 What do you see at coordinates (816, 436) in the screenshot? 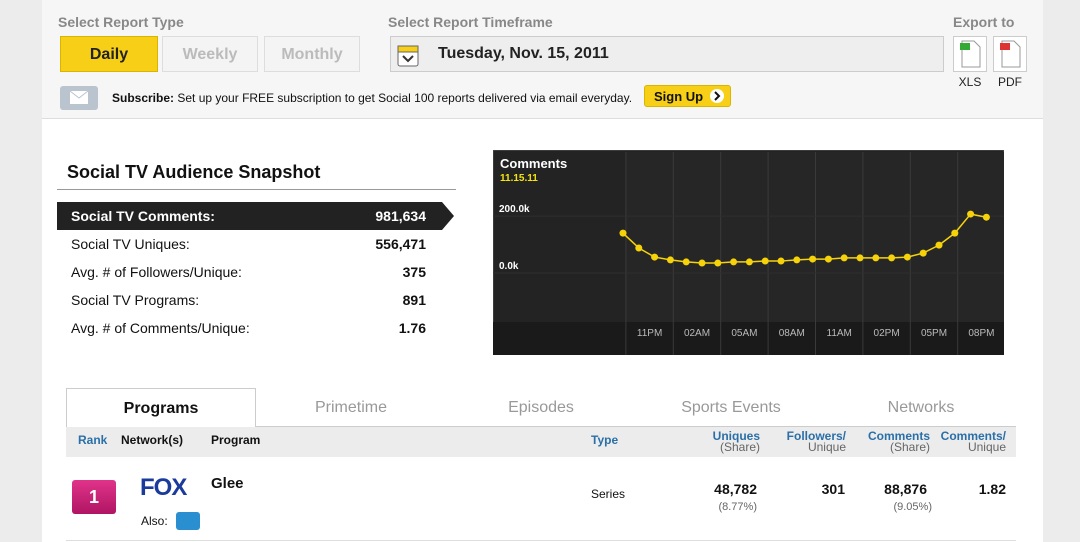
I see `column-header: Followers/` at bounding box center [816, 436].